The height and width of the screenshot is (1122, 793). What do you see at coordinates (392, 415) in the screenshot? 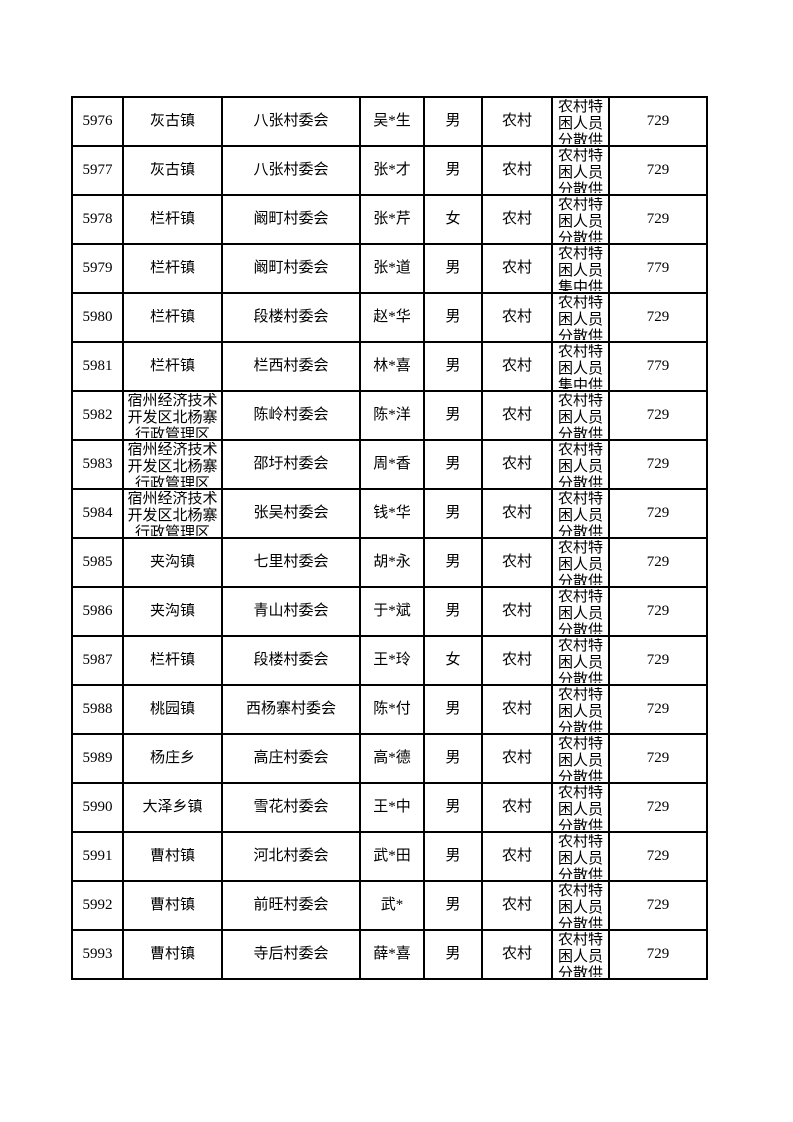
I see `cell-person-name: 陈*洋` at bounding box center [392, 415].